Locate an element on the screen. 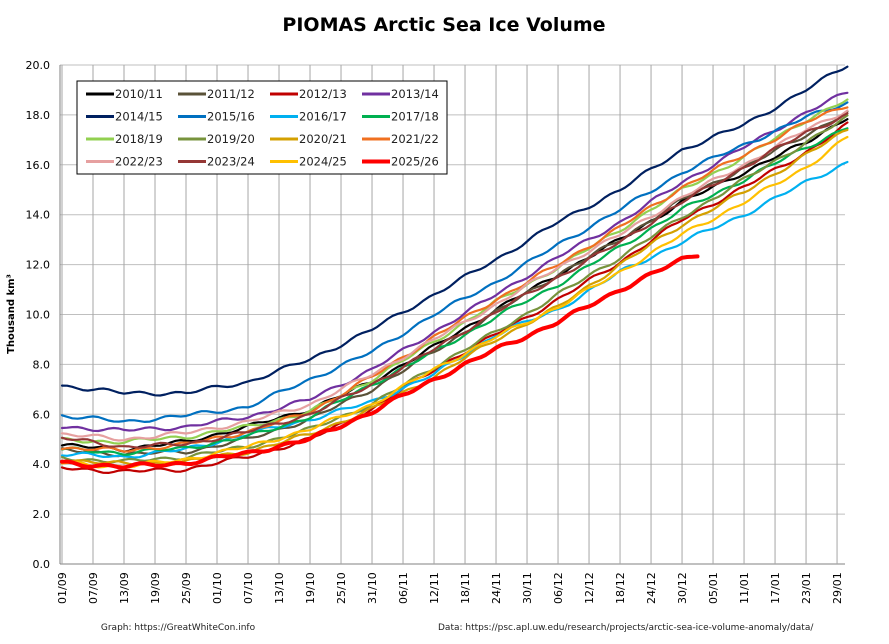 Image resolution: width=889 pixels, height=644 pixels. legend-label: 2018/19 is located at coordinates (139, 139).